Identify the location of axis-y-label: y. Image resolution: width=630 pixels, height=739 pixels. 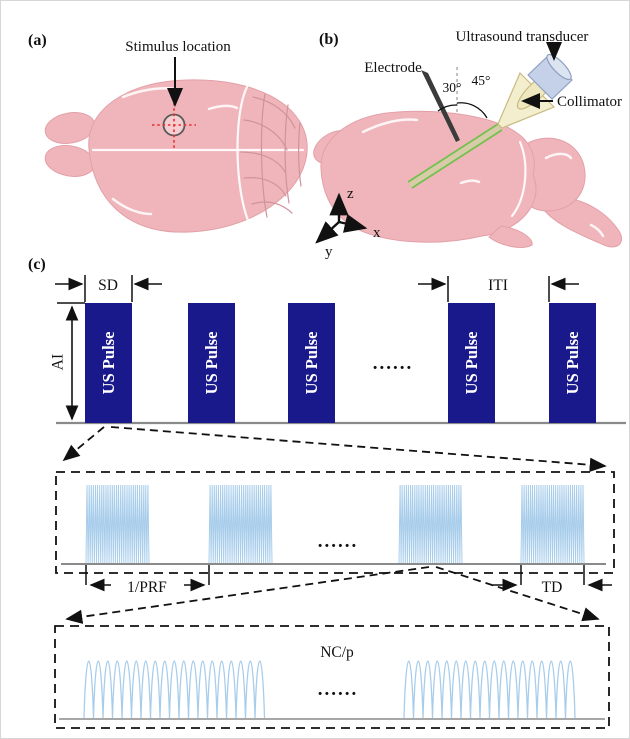
(329, 252).